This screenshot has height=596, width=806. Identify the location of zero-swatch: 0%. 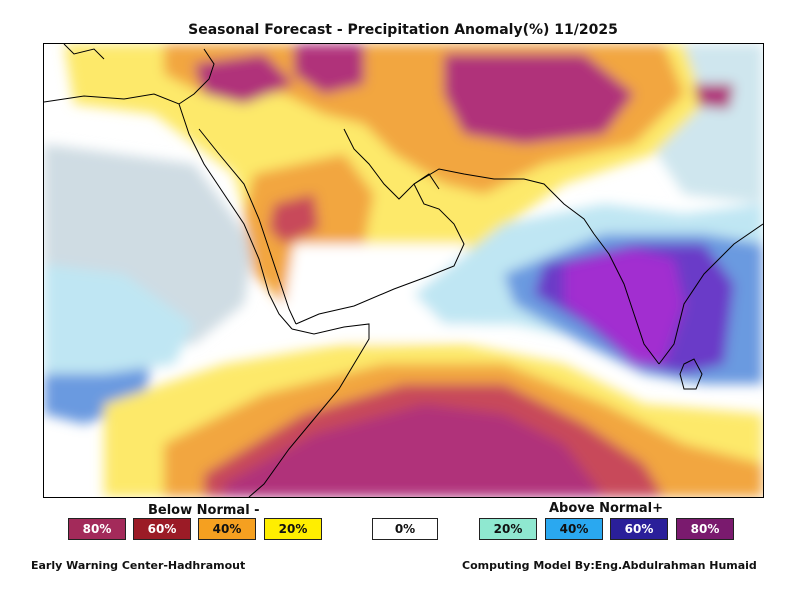
(405, 529).